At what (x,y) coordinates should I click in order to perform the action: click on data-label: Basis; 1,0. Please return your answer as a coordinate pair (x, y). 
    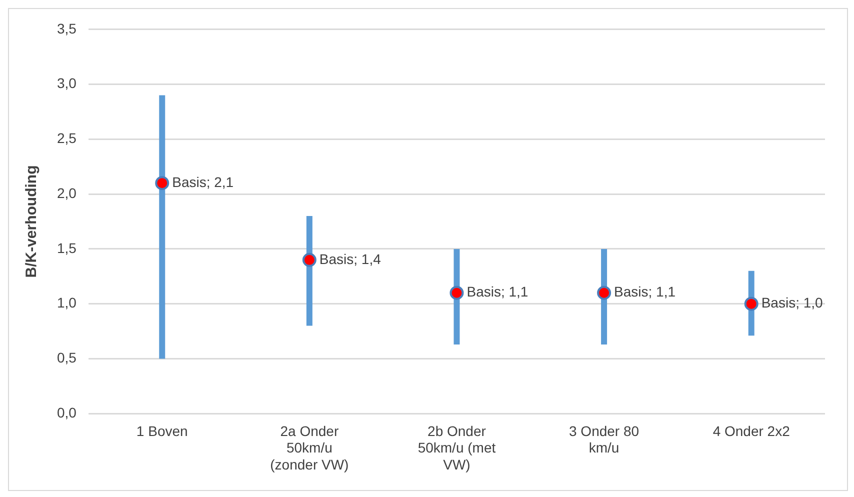
    Looking at the image, I should click on (792, 302).